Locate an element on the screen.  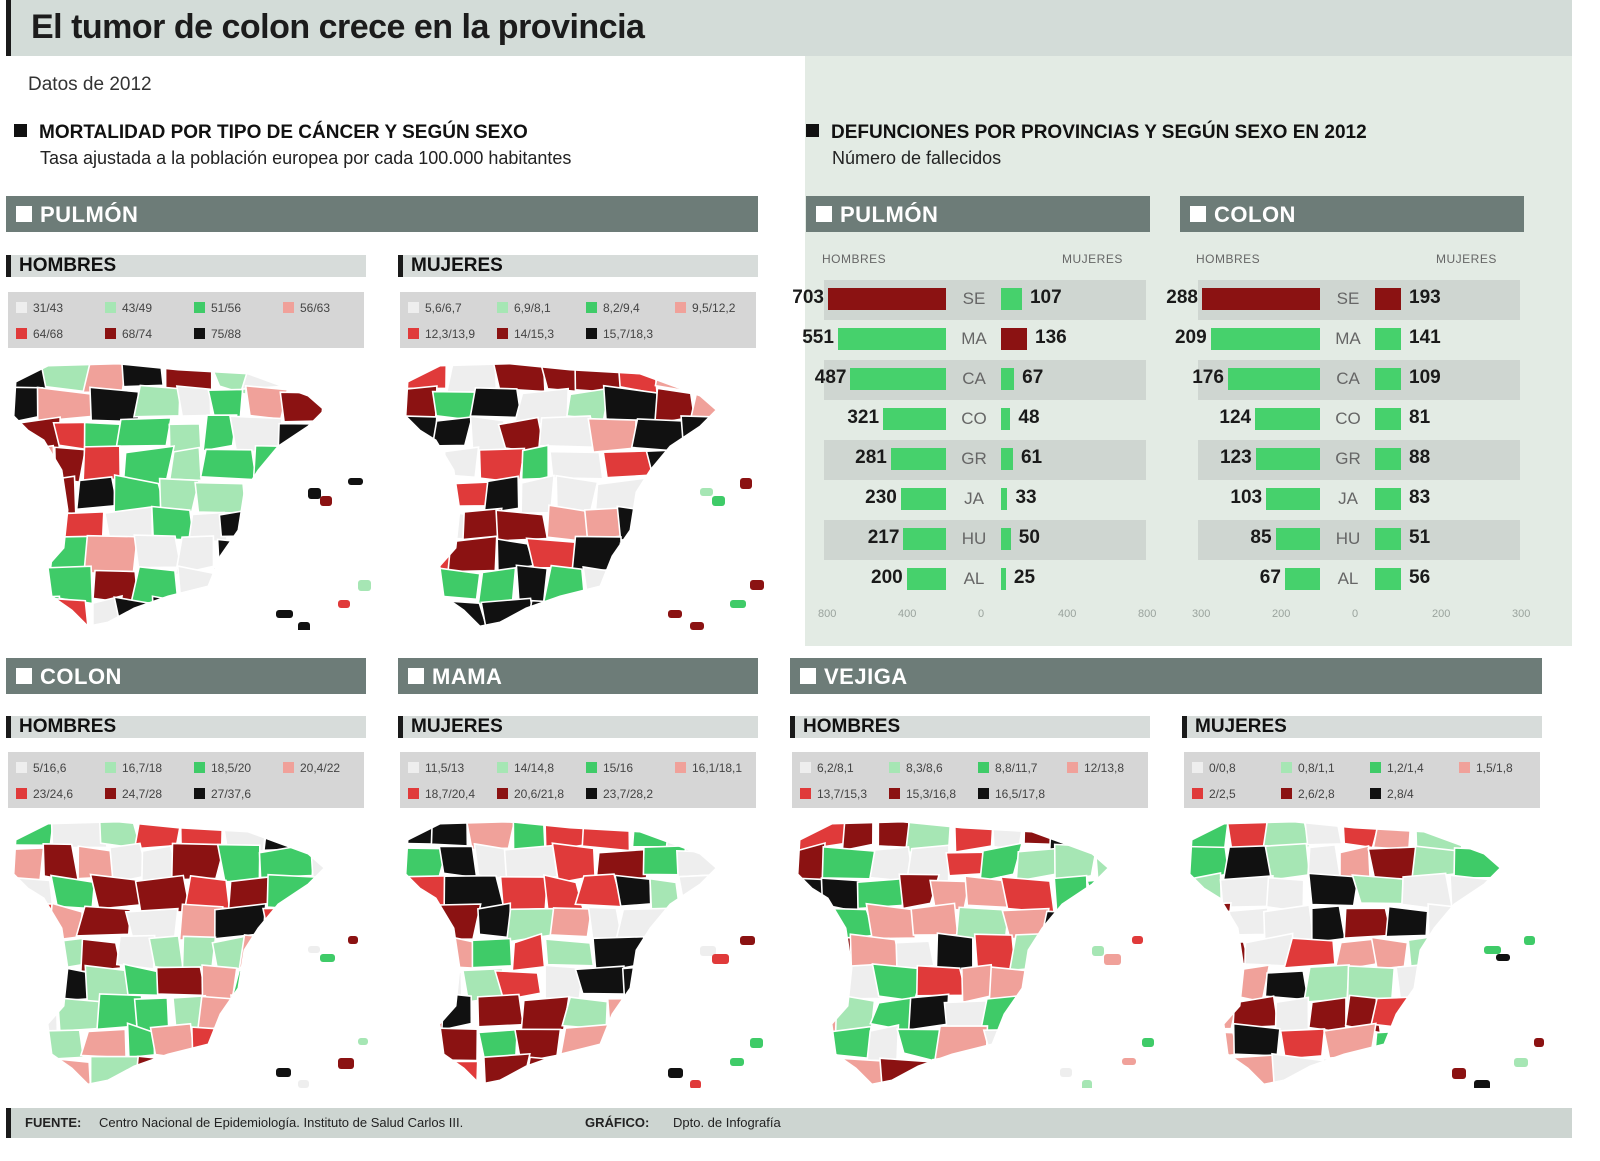
category-bar-chart-pulmon: PULMÓN is located at coordinates (978, 214).